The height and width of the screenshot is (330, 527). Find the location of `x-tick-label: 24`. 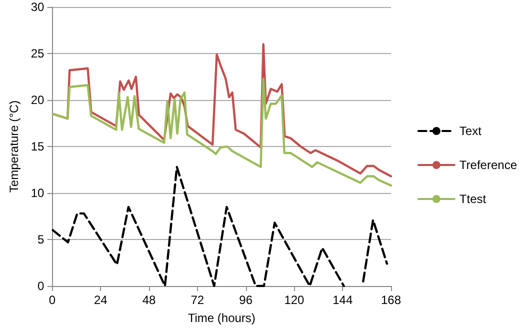

x-tick-label: 24 is located at coordinates (101, 300).